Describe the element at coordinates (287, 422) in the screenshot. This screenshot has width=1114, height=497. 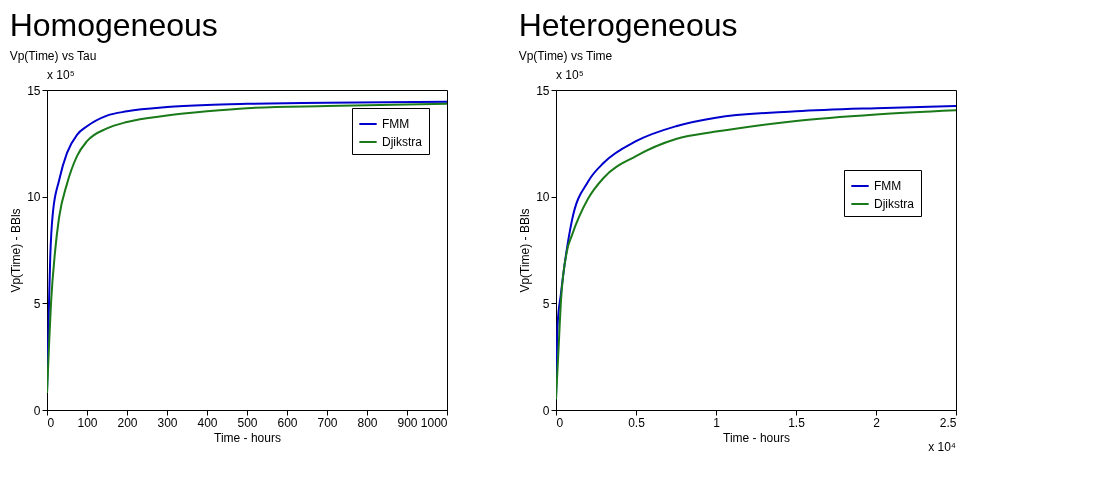
I see `x-tick-label: 600` at that location.